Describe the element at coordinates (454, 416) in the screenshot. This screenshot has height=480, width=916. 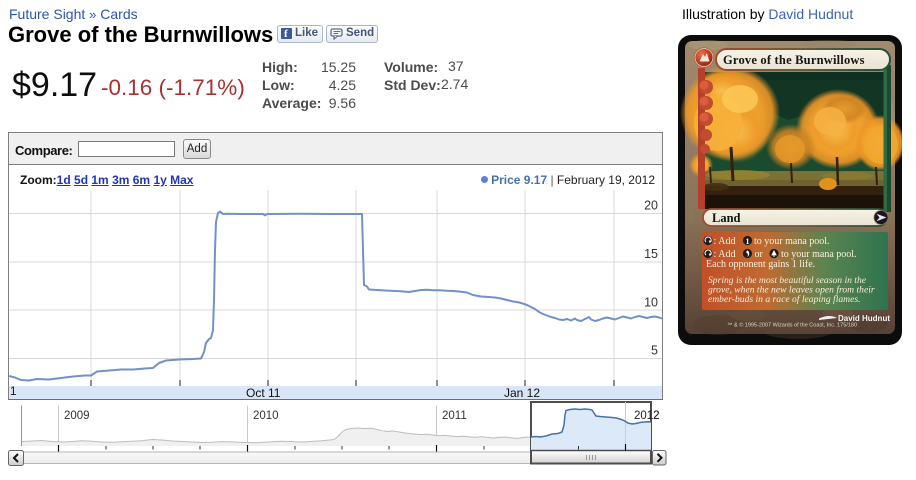
I see `svg-text: 2011` at that location.